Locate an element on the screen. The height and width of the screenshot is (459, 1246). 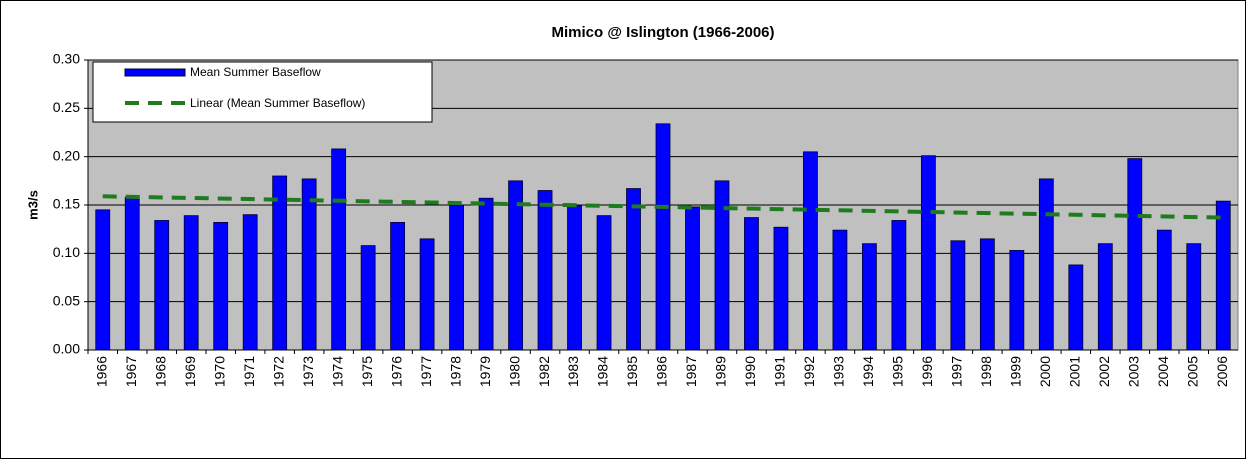
x-tick-label: 1989 is located at coordinates (721, 371).